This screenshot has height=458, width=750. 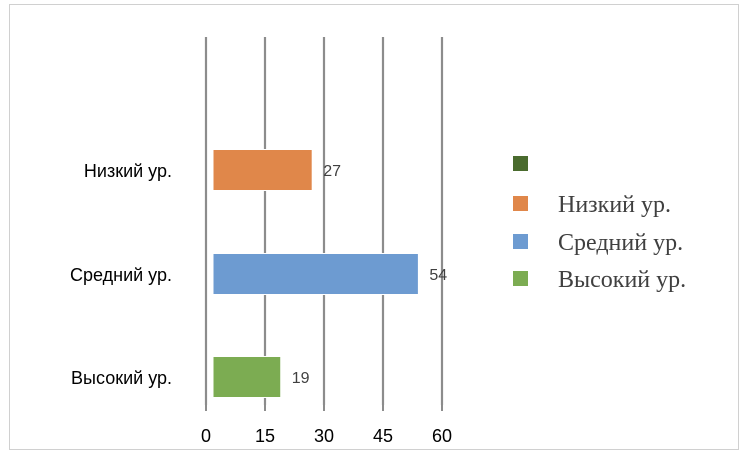 What do you see at coordinates (128, 171) in the screenshot?
I see `category-label-1: Низкий ур.` at bounding box center [128, 171].